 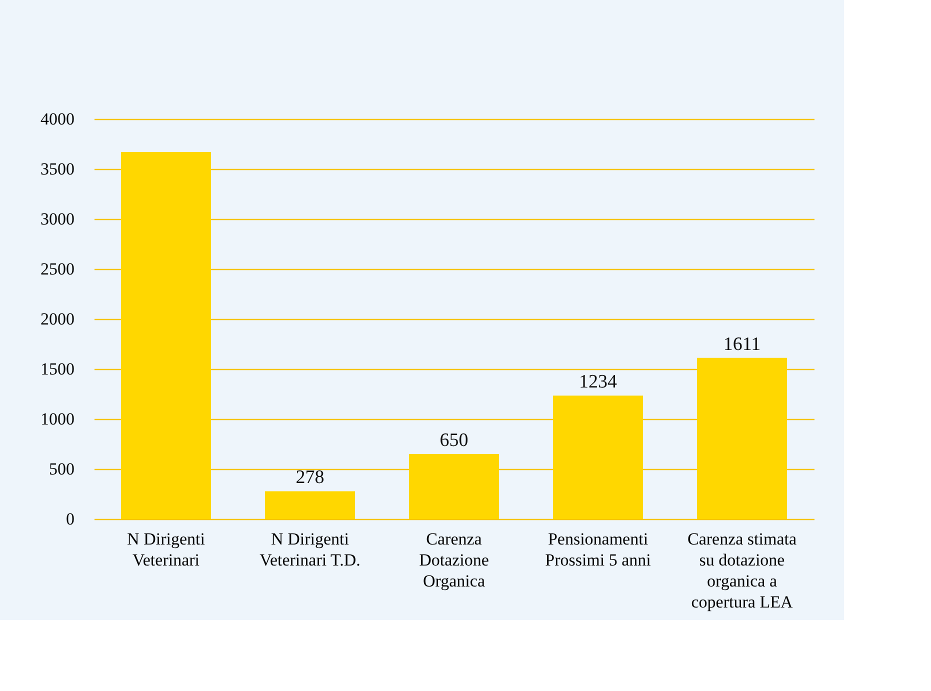 I want to click on y-tick-label: 1500, so click(x=57, y=369).